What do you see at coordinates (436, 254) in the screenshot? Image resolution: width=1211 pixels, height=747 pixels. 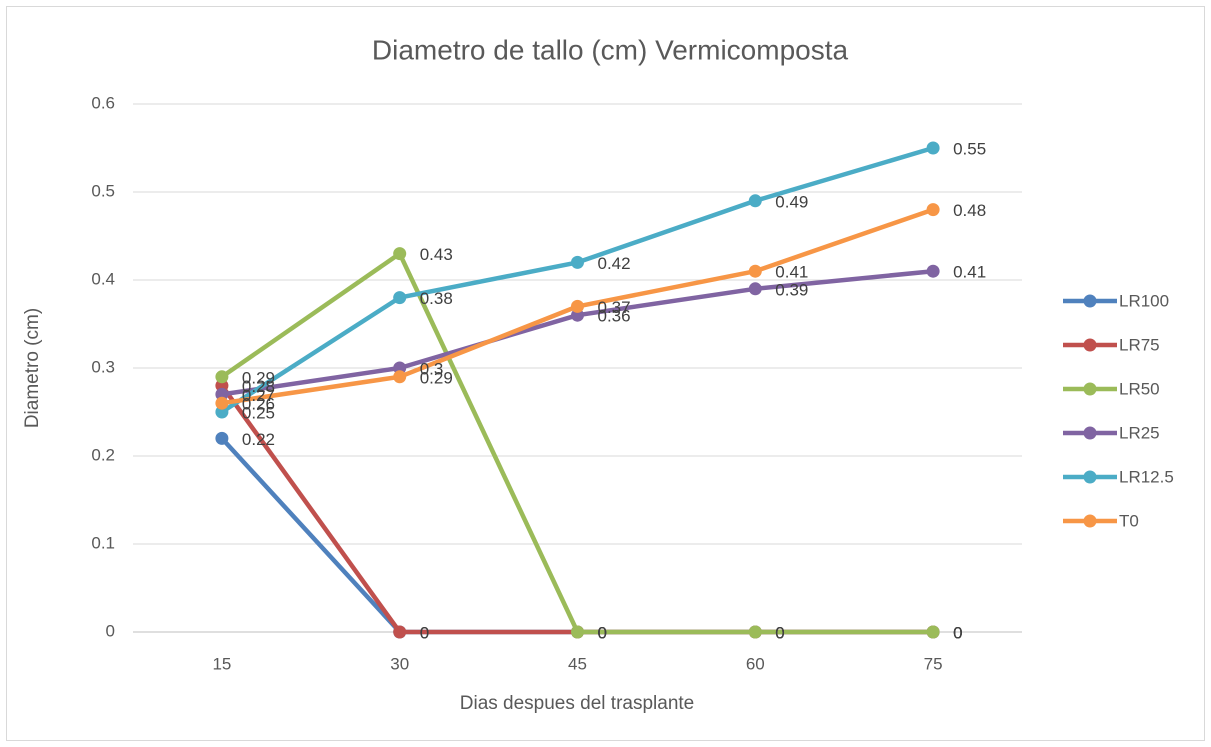 I see `data-label: 0.43` at bounding box center [436, 254].